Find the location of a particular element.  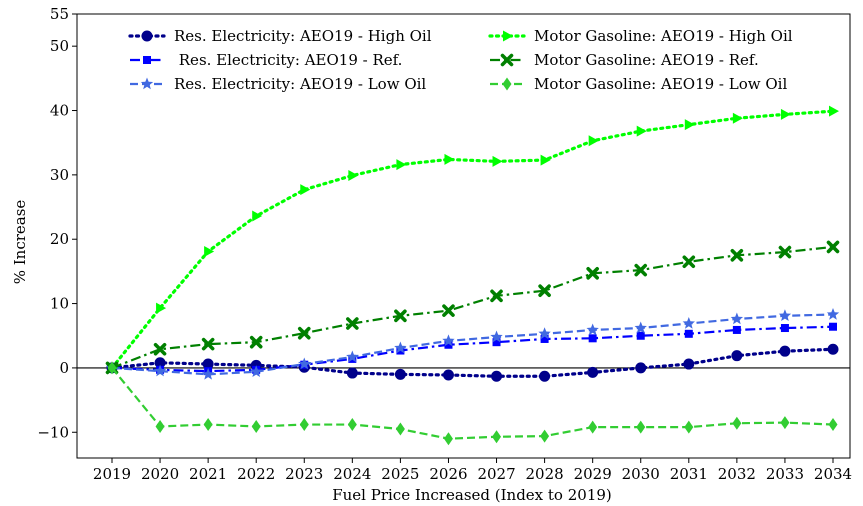

y-tick-label: 20 is located at coordinates (59, 239).